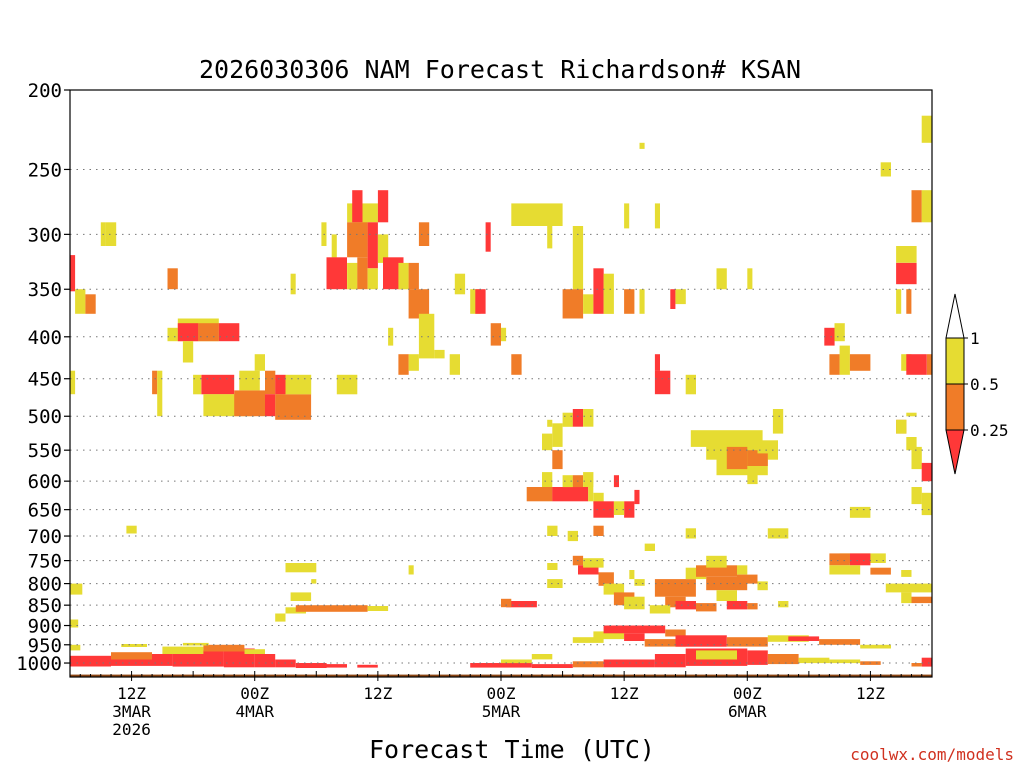  What do you see at coordinates (500, 69) in the screenshot?
I see `chart-title: 2026030306 NAM Forecast Richardson# KSAN` at bounding box center [500, 69].